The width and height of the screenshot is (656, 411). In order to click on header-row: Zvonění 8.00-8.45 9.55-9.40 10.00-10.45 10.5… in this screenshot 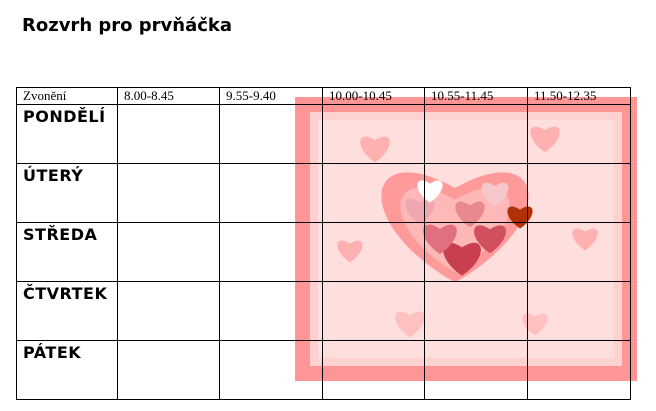, I will do `click(323, 96)`.